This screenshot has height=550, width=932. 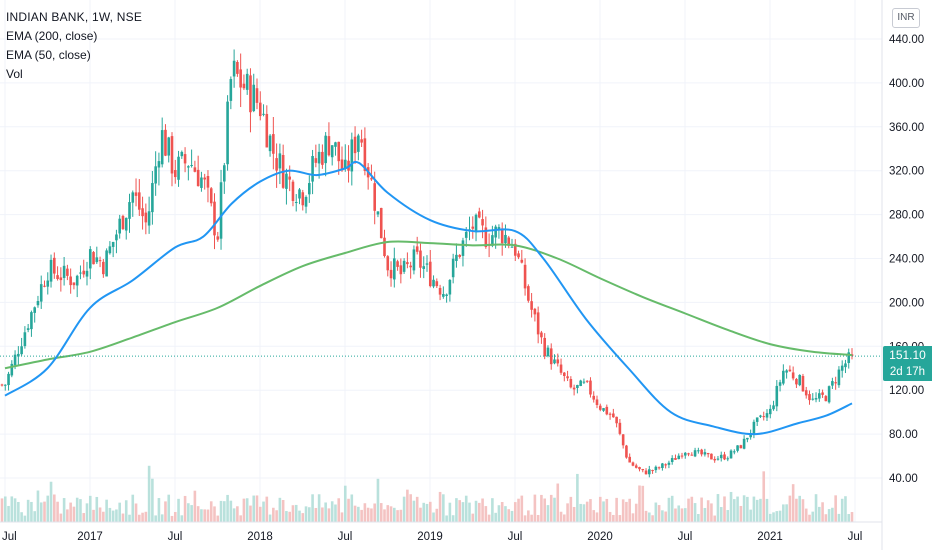 I want to click on x-tick-label: Jul, so click(x=9, y=537).